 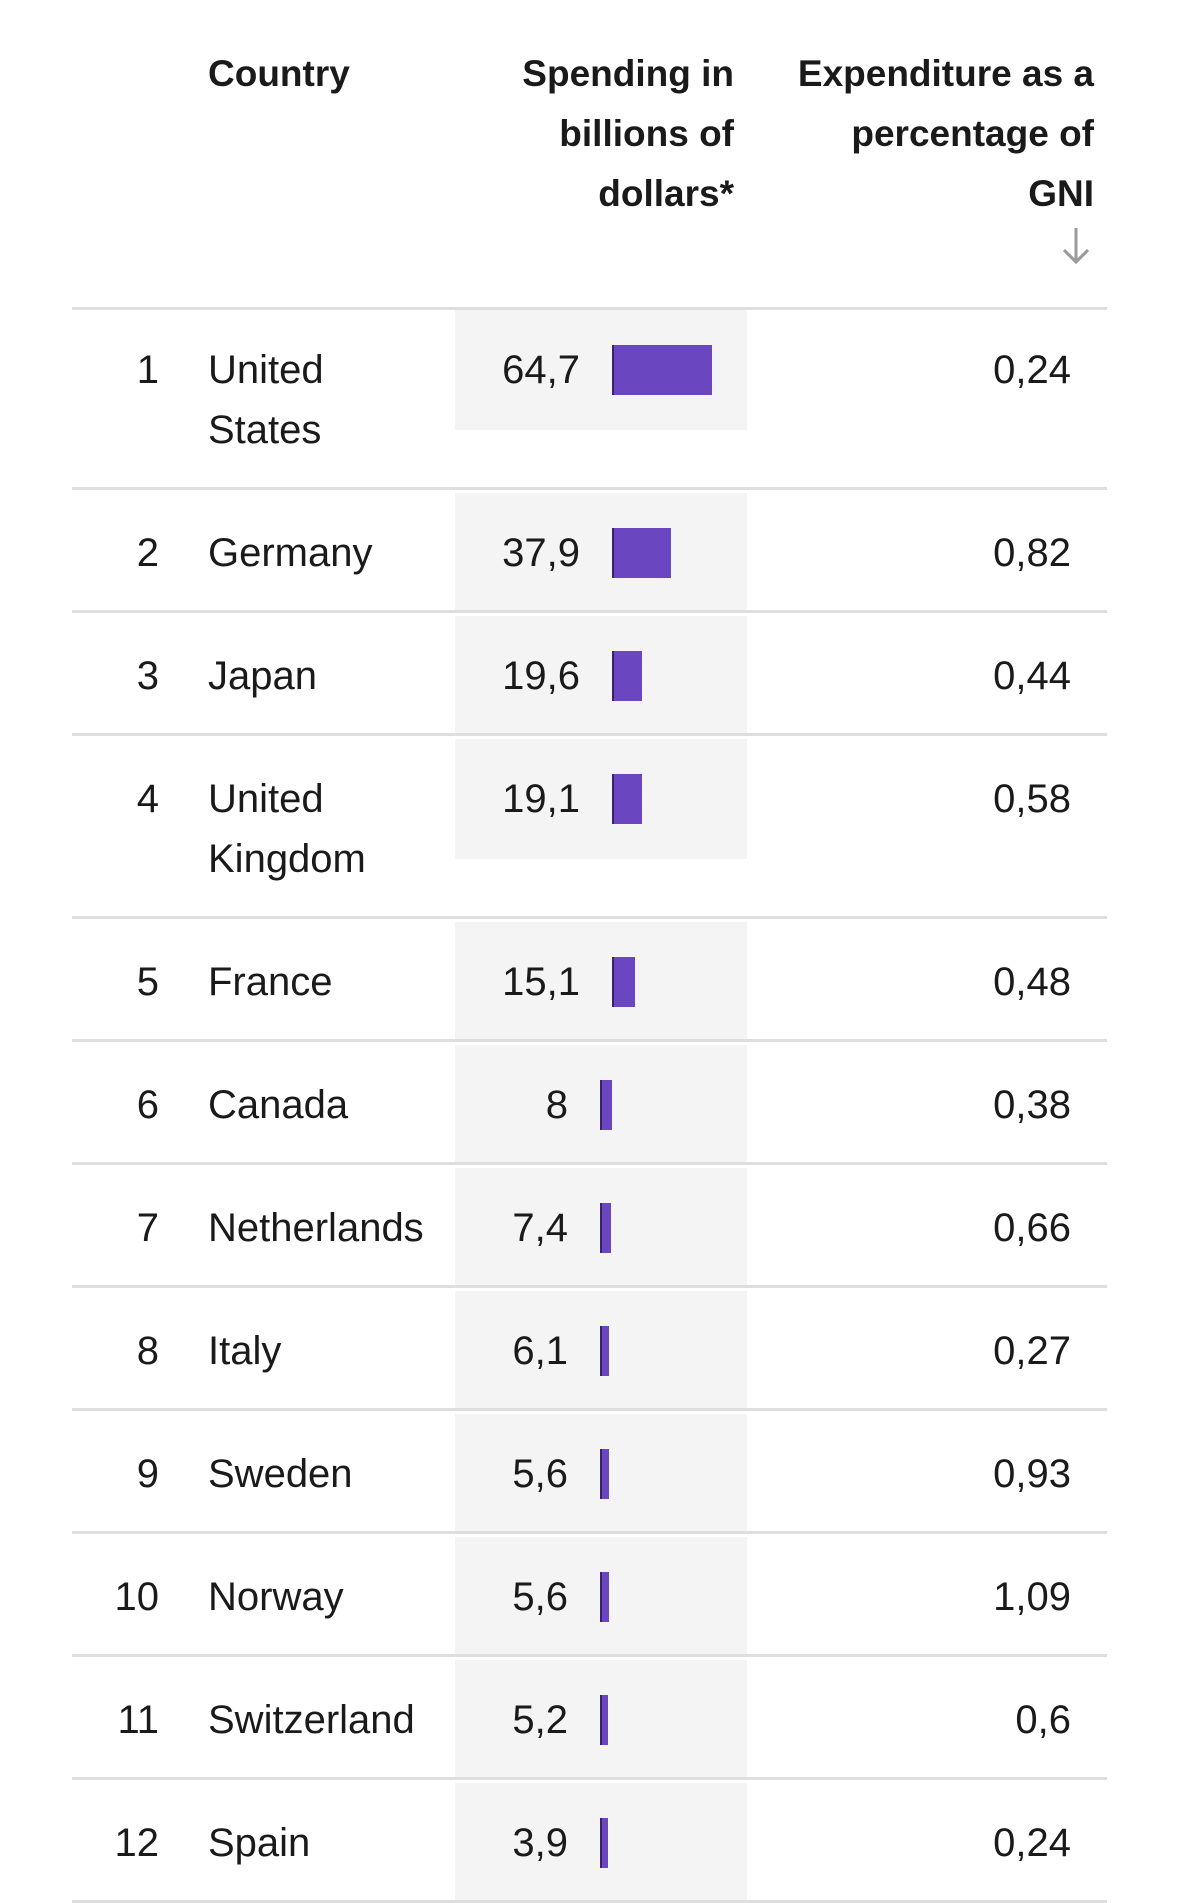 What do you see at coordinates (589, 1105) in the screenshot?
I see `table-row: 6 Canada 8 0,38` at bounding box center [589, 1105].